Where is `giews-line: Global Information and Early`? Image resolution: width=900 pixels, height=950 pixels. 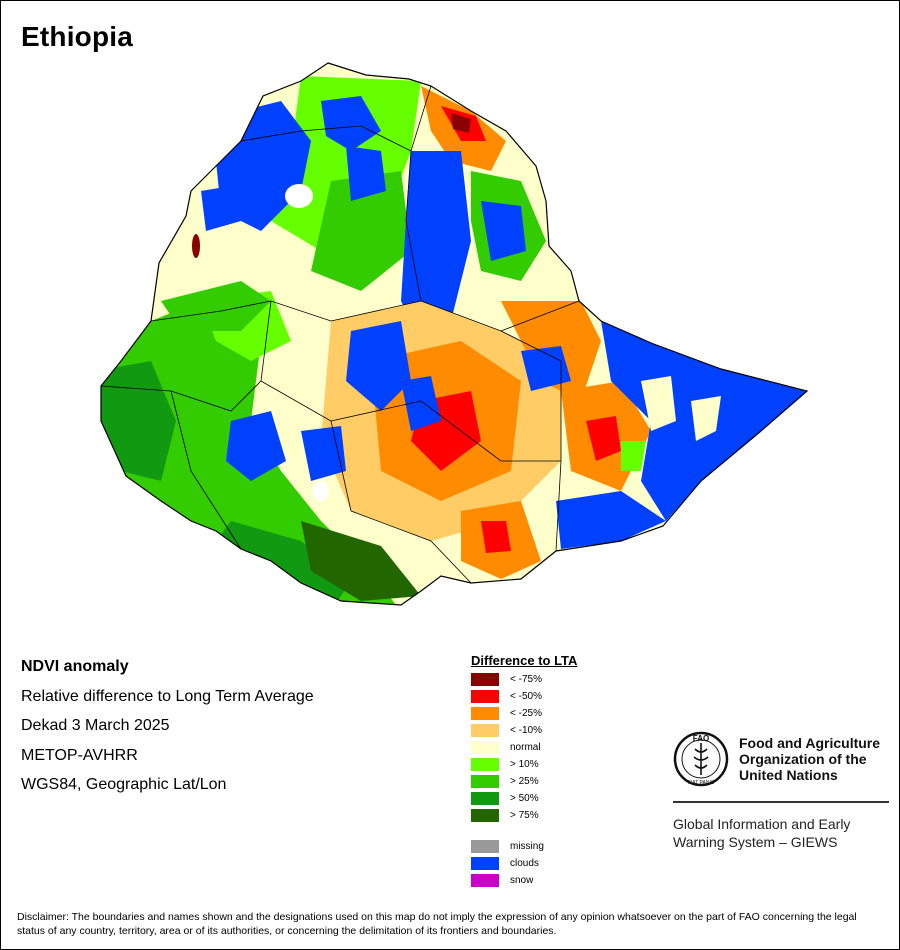 giews-line: Global Information and Early is located at coordinates (762, 824).